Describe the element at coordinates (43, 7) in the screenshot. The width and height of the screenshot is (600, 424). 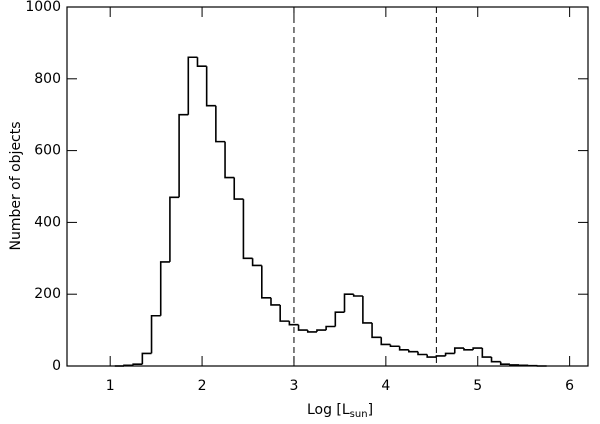
I see `y-tick-label: 1000` at that location.